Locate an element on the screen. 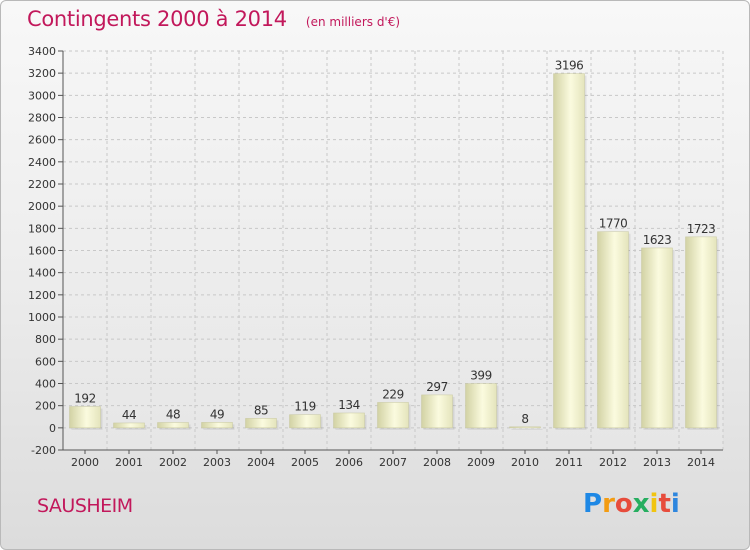  y-tick-label: 1400 is located at coordinates (42, 273).